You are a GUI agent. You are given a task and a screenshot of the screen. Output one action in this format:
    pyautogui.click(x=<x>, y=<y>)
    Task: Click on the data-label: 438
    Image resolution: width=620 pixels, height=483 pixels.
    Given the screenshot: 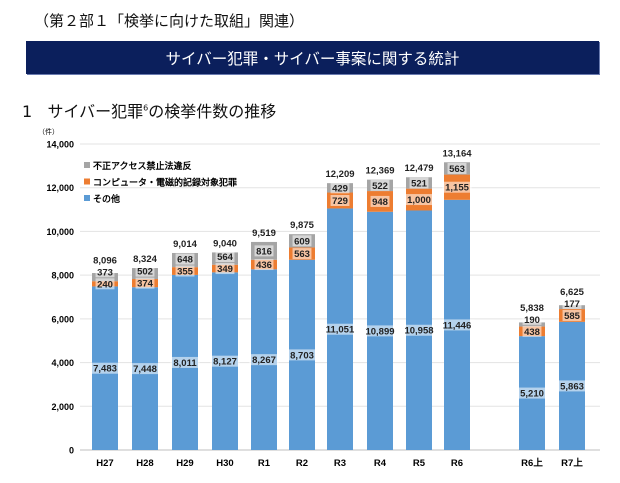 What is the action you would take?
    pyautogui.click(x=532, y=332)
    